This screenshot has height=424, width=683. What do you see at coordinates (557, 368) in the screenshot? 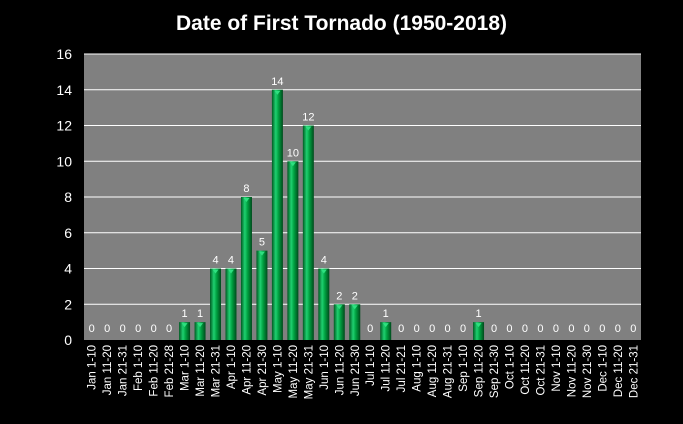
I see `x-tick-label: Nov 1-10` at bounding box center [557, 368].